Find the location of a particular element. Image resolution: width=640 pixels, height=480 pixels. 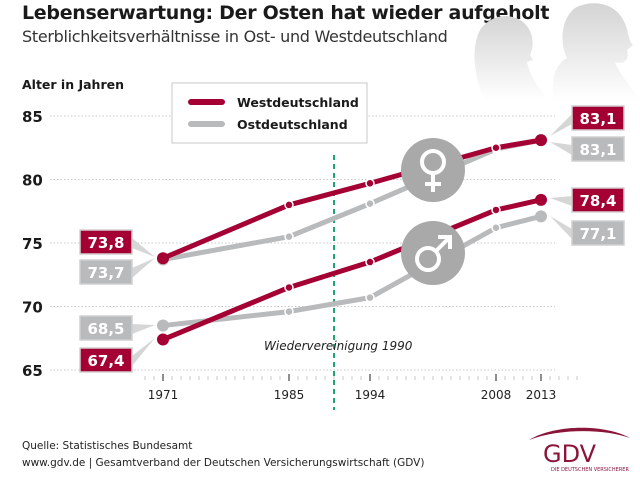

label-east-male-2013: 77,1 is located at coordinates (587, 231).